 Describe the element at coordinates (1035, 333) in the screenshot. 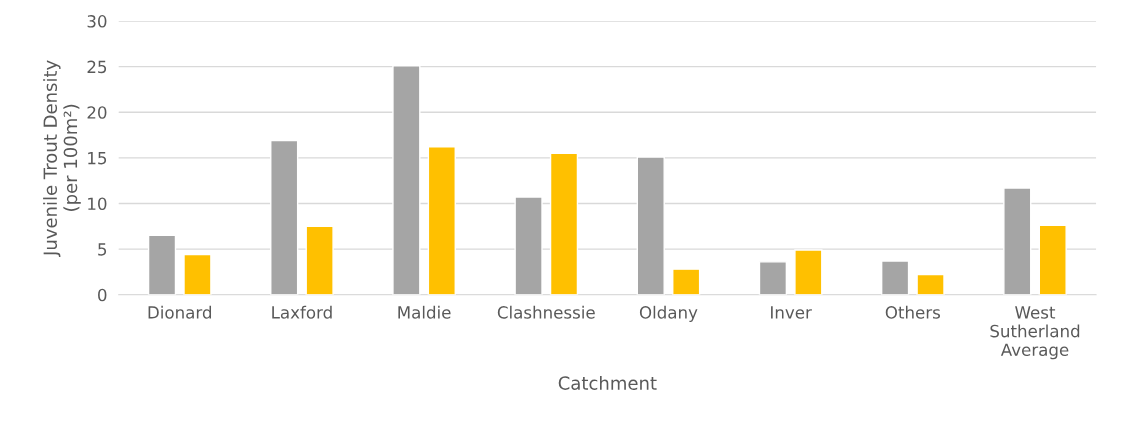

I see `x-tick-label: West Sutherland Average` at that location.